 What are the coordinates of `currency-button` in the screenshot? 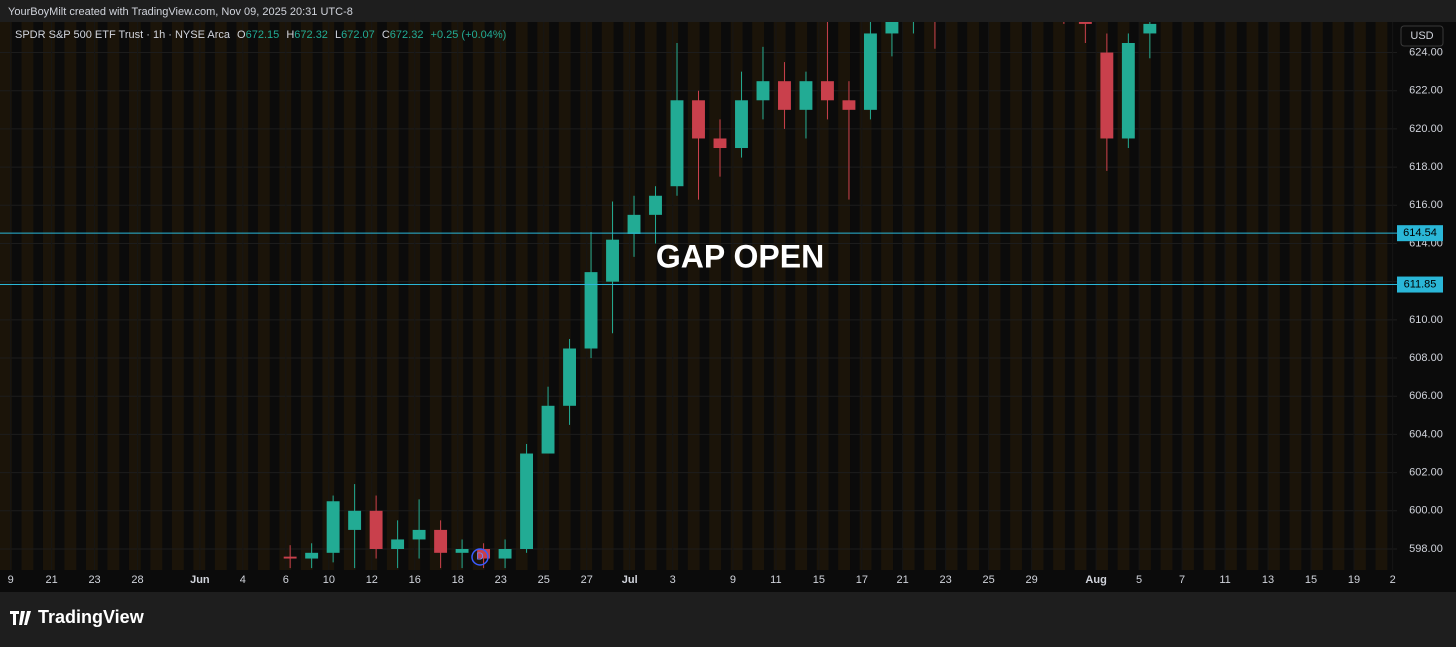 It's located at (1422, 36).